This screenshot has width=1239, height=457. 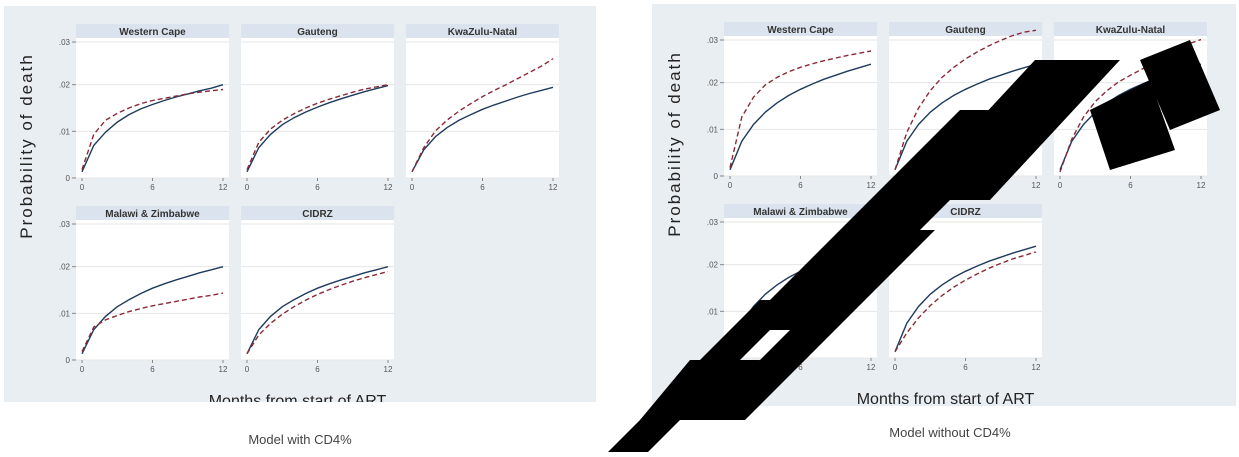 I want to click on facet-cidrz: CIDRZ 0 6 12, so click(x=317, y=290).